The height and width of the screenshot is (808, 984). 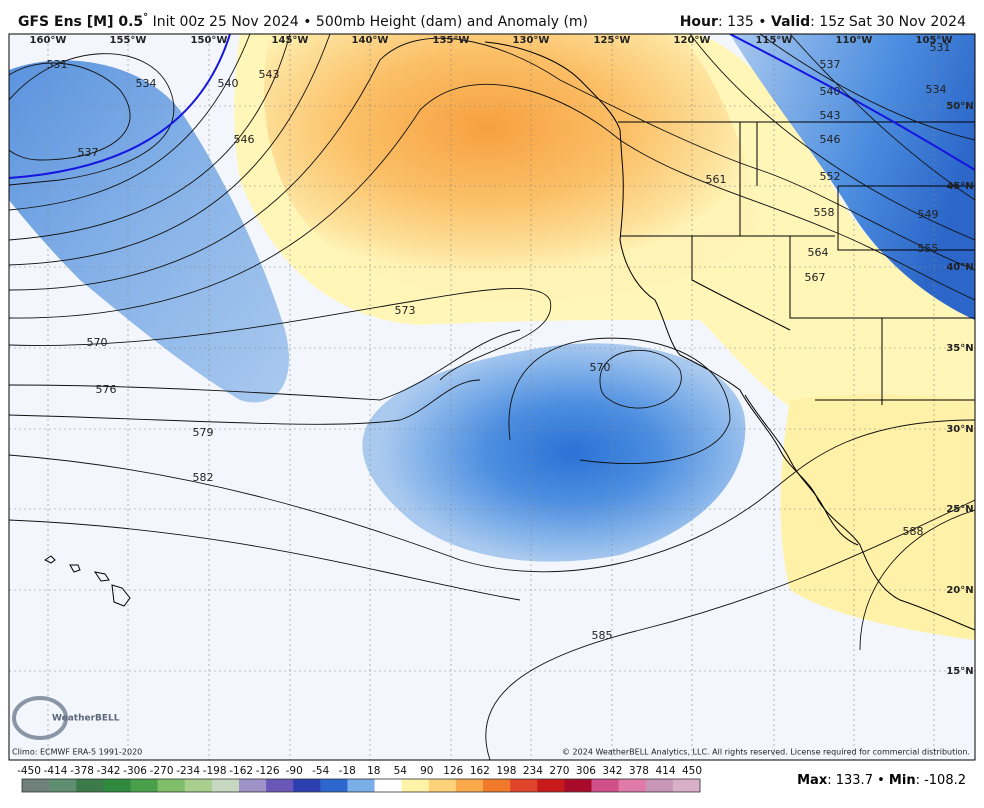 What do you see at coordinates (401, 771) in the screenshot?
I see `colorbar-label: 54` at bounding box center [401, 771].